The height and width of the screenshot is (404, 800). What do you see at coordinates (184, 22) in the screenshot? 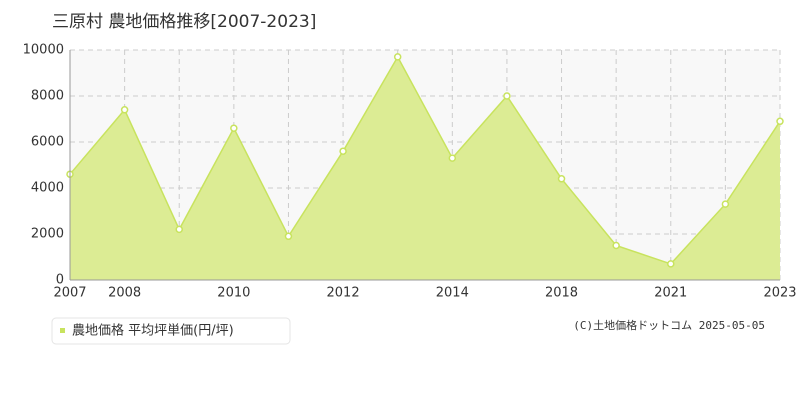
I see `chart-title: 三原村 農地価格推移[2007-2023]` at bounding box center [184, 22].